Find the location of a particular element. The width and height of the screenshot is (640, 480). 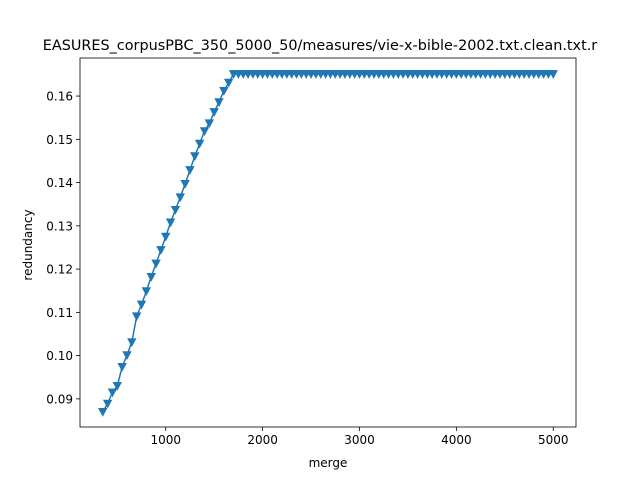

x-axis-label: merge is located at coordinates (328, 463).